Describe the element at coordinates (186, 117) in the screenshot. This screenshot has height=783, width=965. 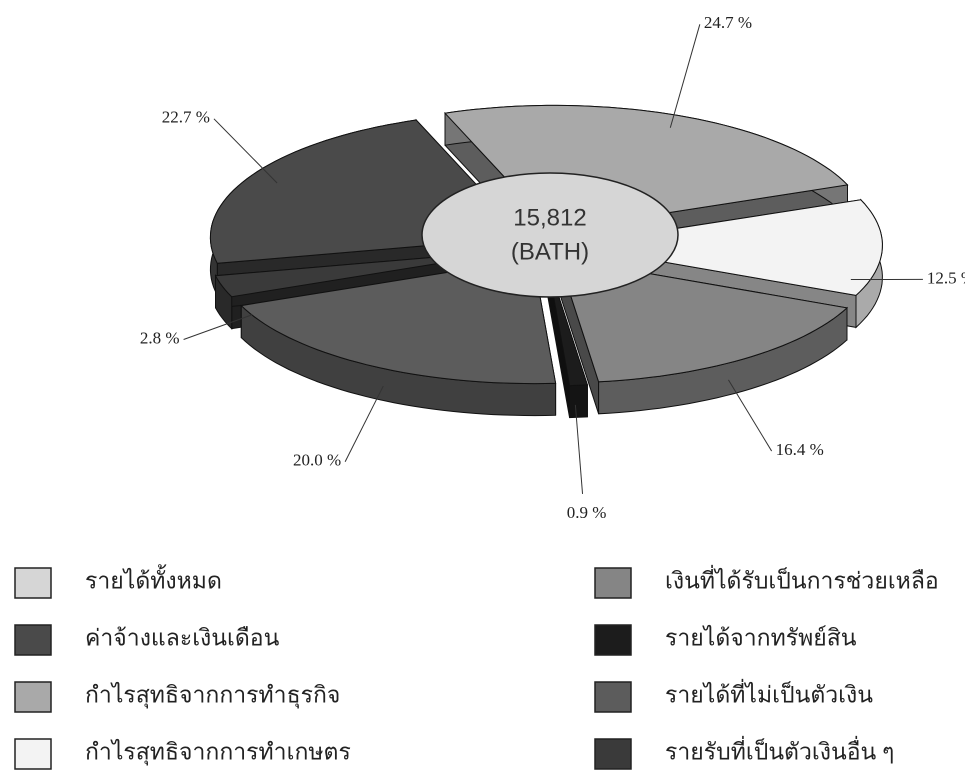
I see `value-label: 22.7 %` at that location.